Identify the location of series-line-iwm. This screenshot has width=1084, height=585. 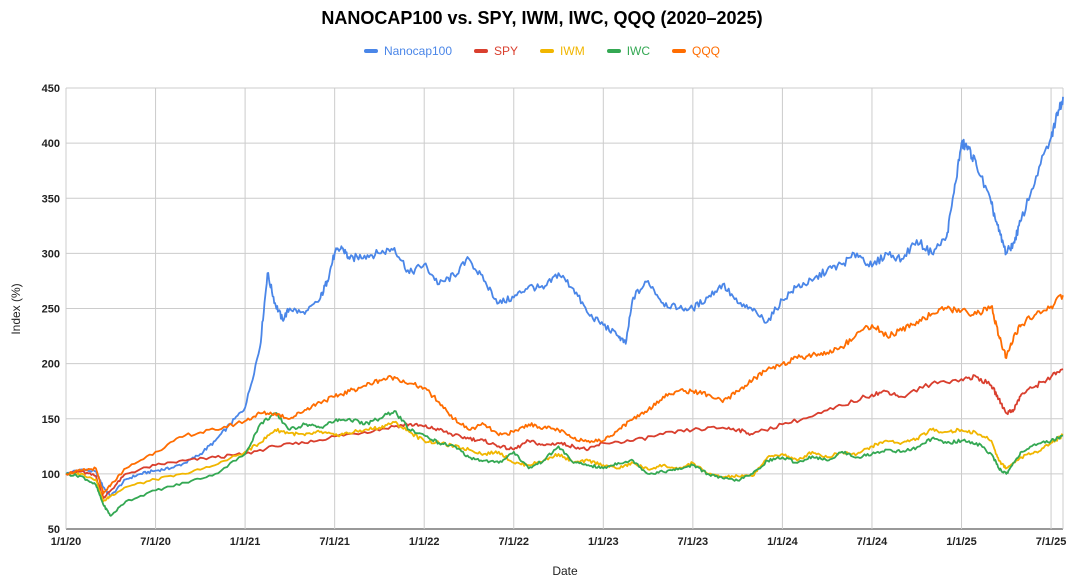
(564, 461).